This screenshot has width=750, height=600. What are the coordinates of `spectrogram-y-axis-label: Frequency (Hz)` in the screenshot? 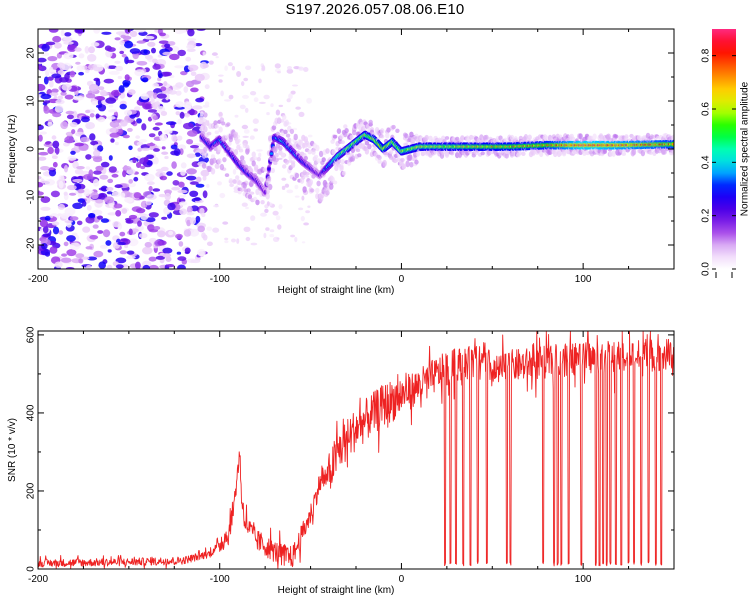 It's located at (12, 149).